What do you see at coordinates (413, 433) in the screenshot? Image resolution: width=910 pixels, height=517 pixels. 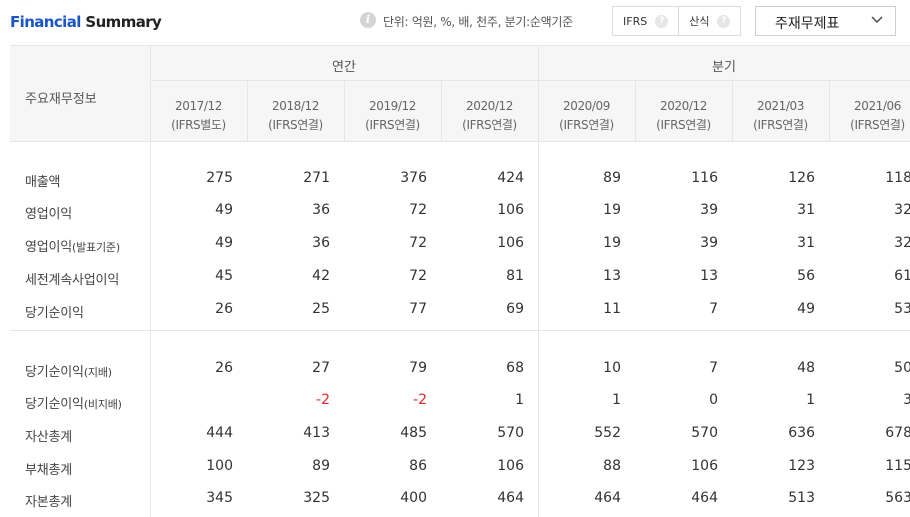 I see `table-cell: 485` at bounding box center [413, 433].